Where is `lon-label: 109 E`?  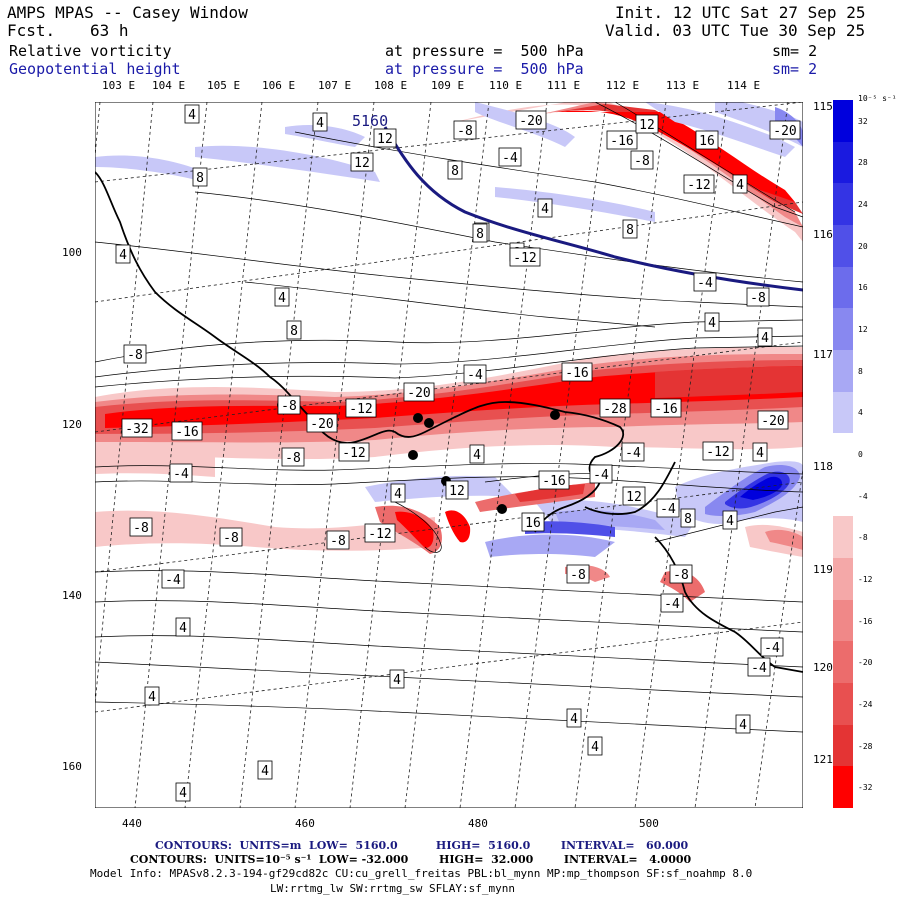 lon-label: 109 E is located at coordinates (448, 85).